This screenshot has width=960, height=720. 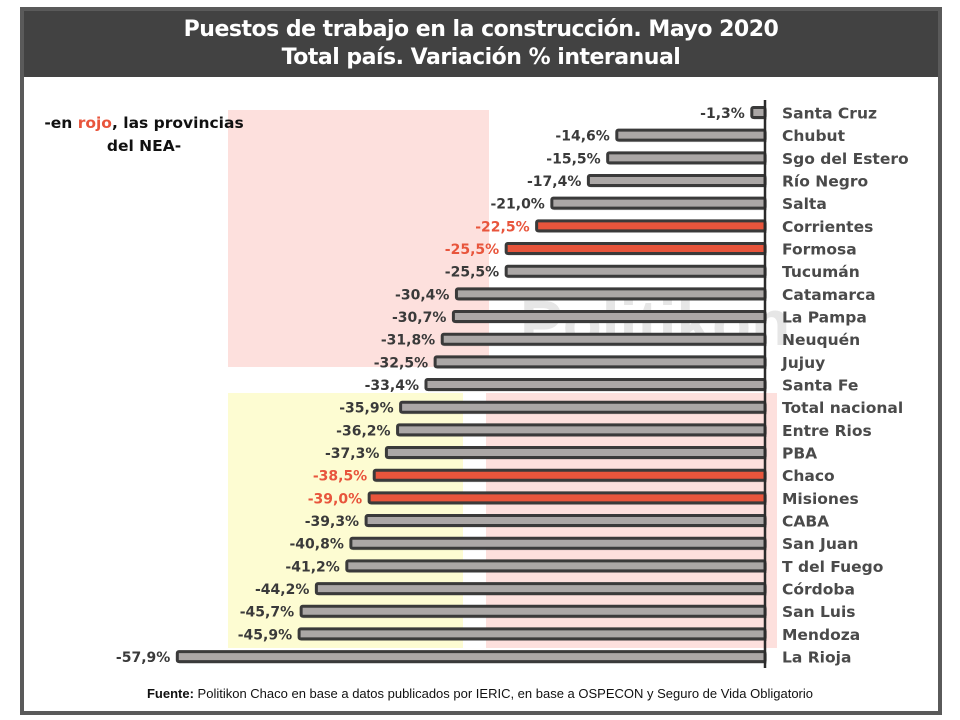 What do you see at coordinates (610, 294) in the screenshot?
I see `bar-catamarca` at bounding box center [610, 294].